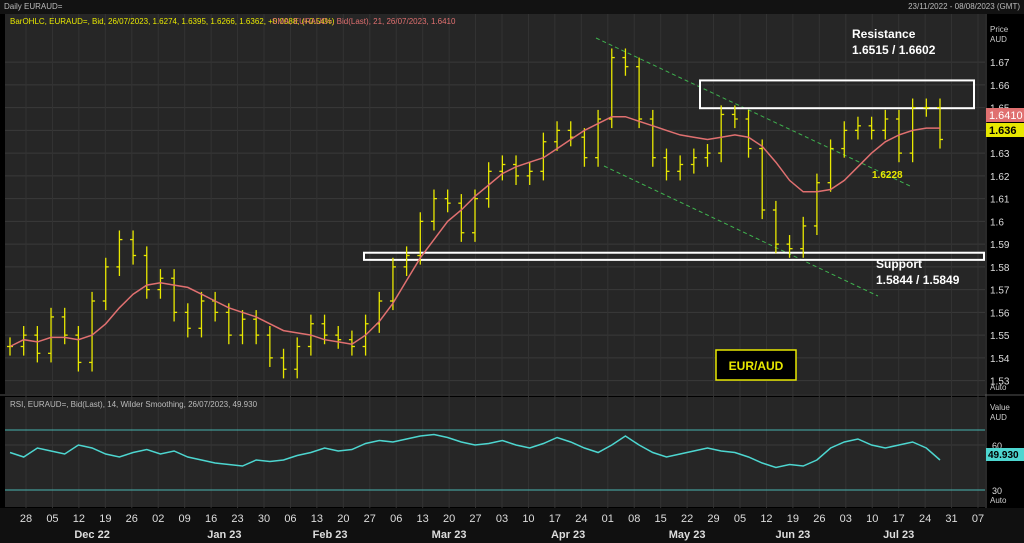 The width and height of the screenshot is (1024, 543). What do you see at coordinates (449, 535) in the screenshot?
I see `x-month-label: Mar 23` at bounding box center [449, 535].